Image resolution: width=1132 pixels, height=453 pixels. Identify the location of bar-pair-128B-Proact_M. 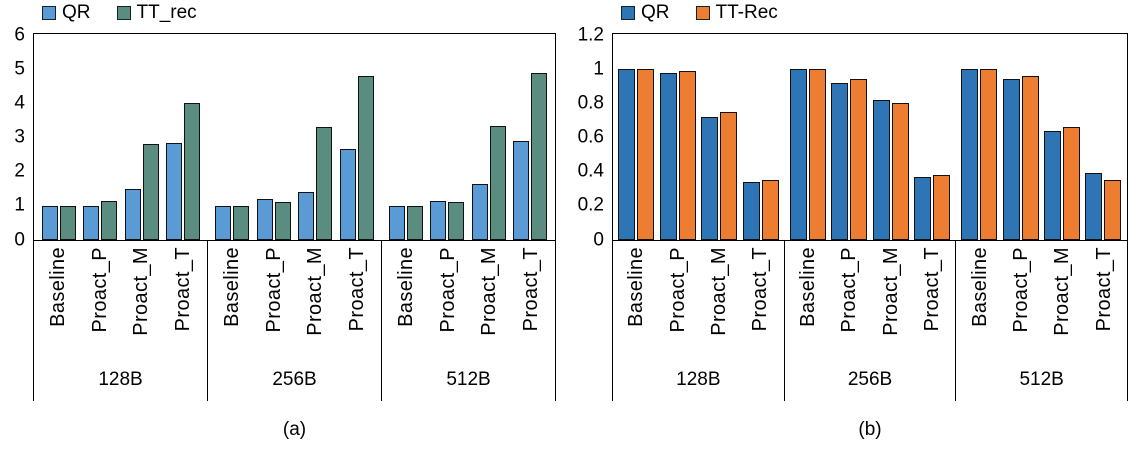
(719, 176).